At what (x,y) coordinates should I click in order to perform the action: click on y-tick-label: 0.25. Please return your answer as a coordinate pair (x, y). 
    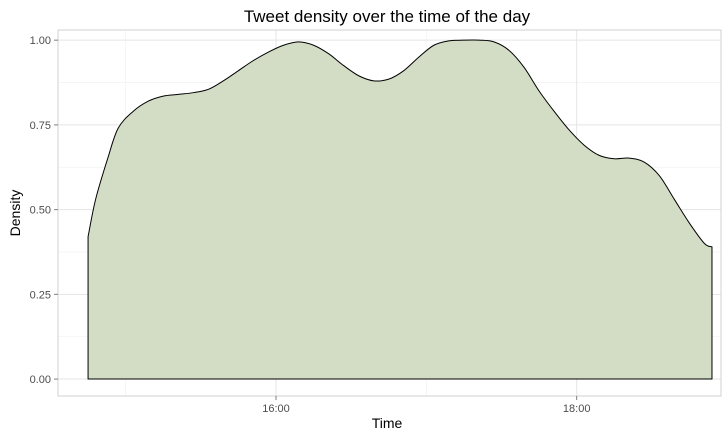
    Looking at the image, I should click on (40, 295).